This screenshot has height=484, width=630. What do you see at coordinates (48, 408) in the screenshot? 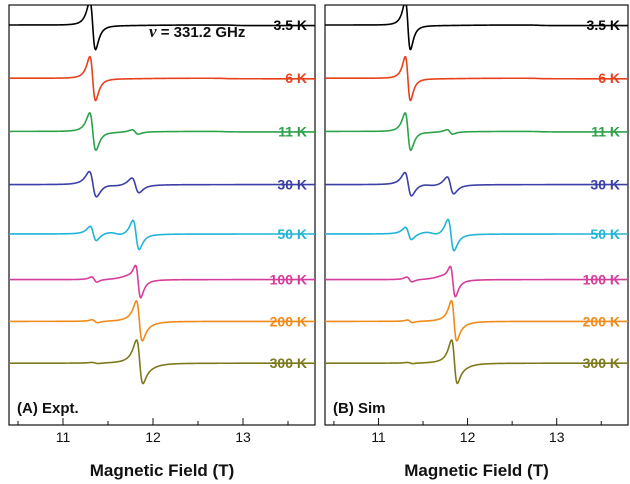
I see `panel-label: (A) Expt.` at bounding box center [48, 408].